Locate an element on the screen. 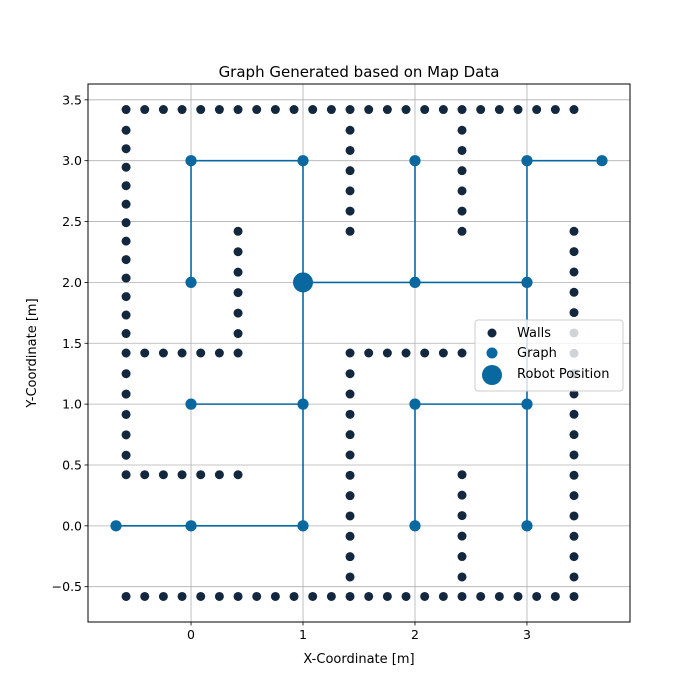 The image size is (700, 700). y-tick-label: 3.5 is located at coordinates (72, 99).